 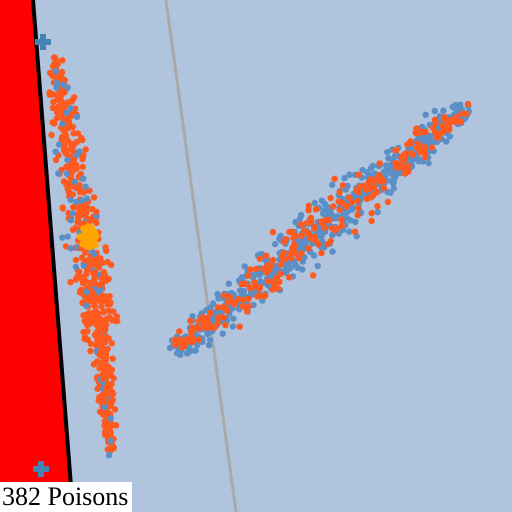 What do you see at coordinates (88, 496) in the screenshot?
I see `poison-word: Poisons` at bounding box center [88, 496].